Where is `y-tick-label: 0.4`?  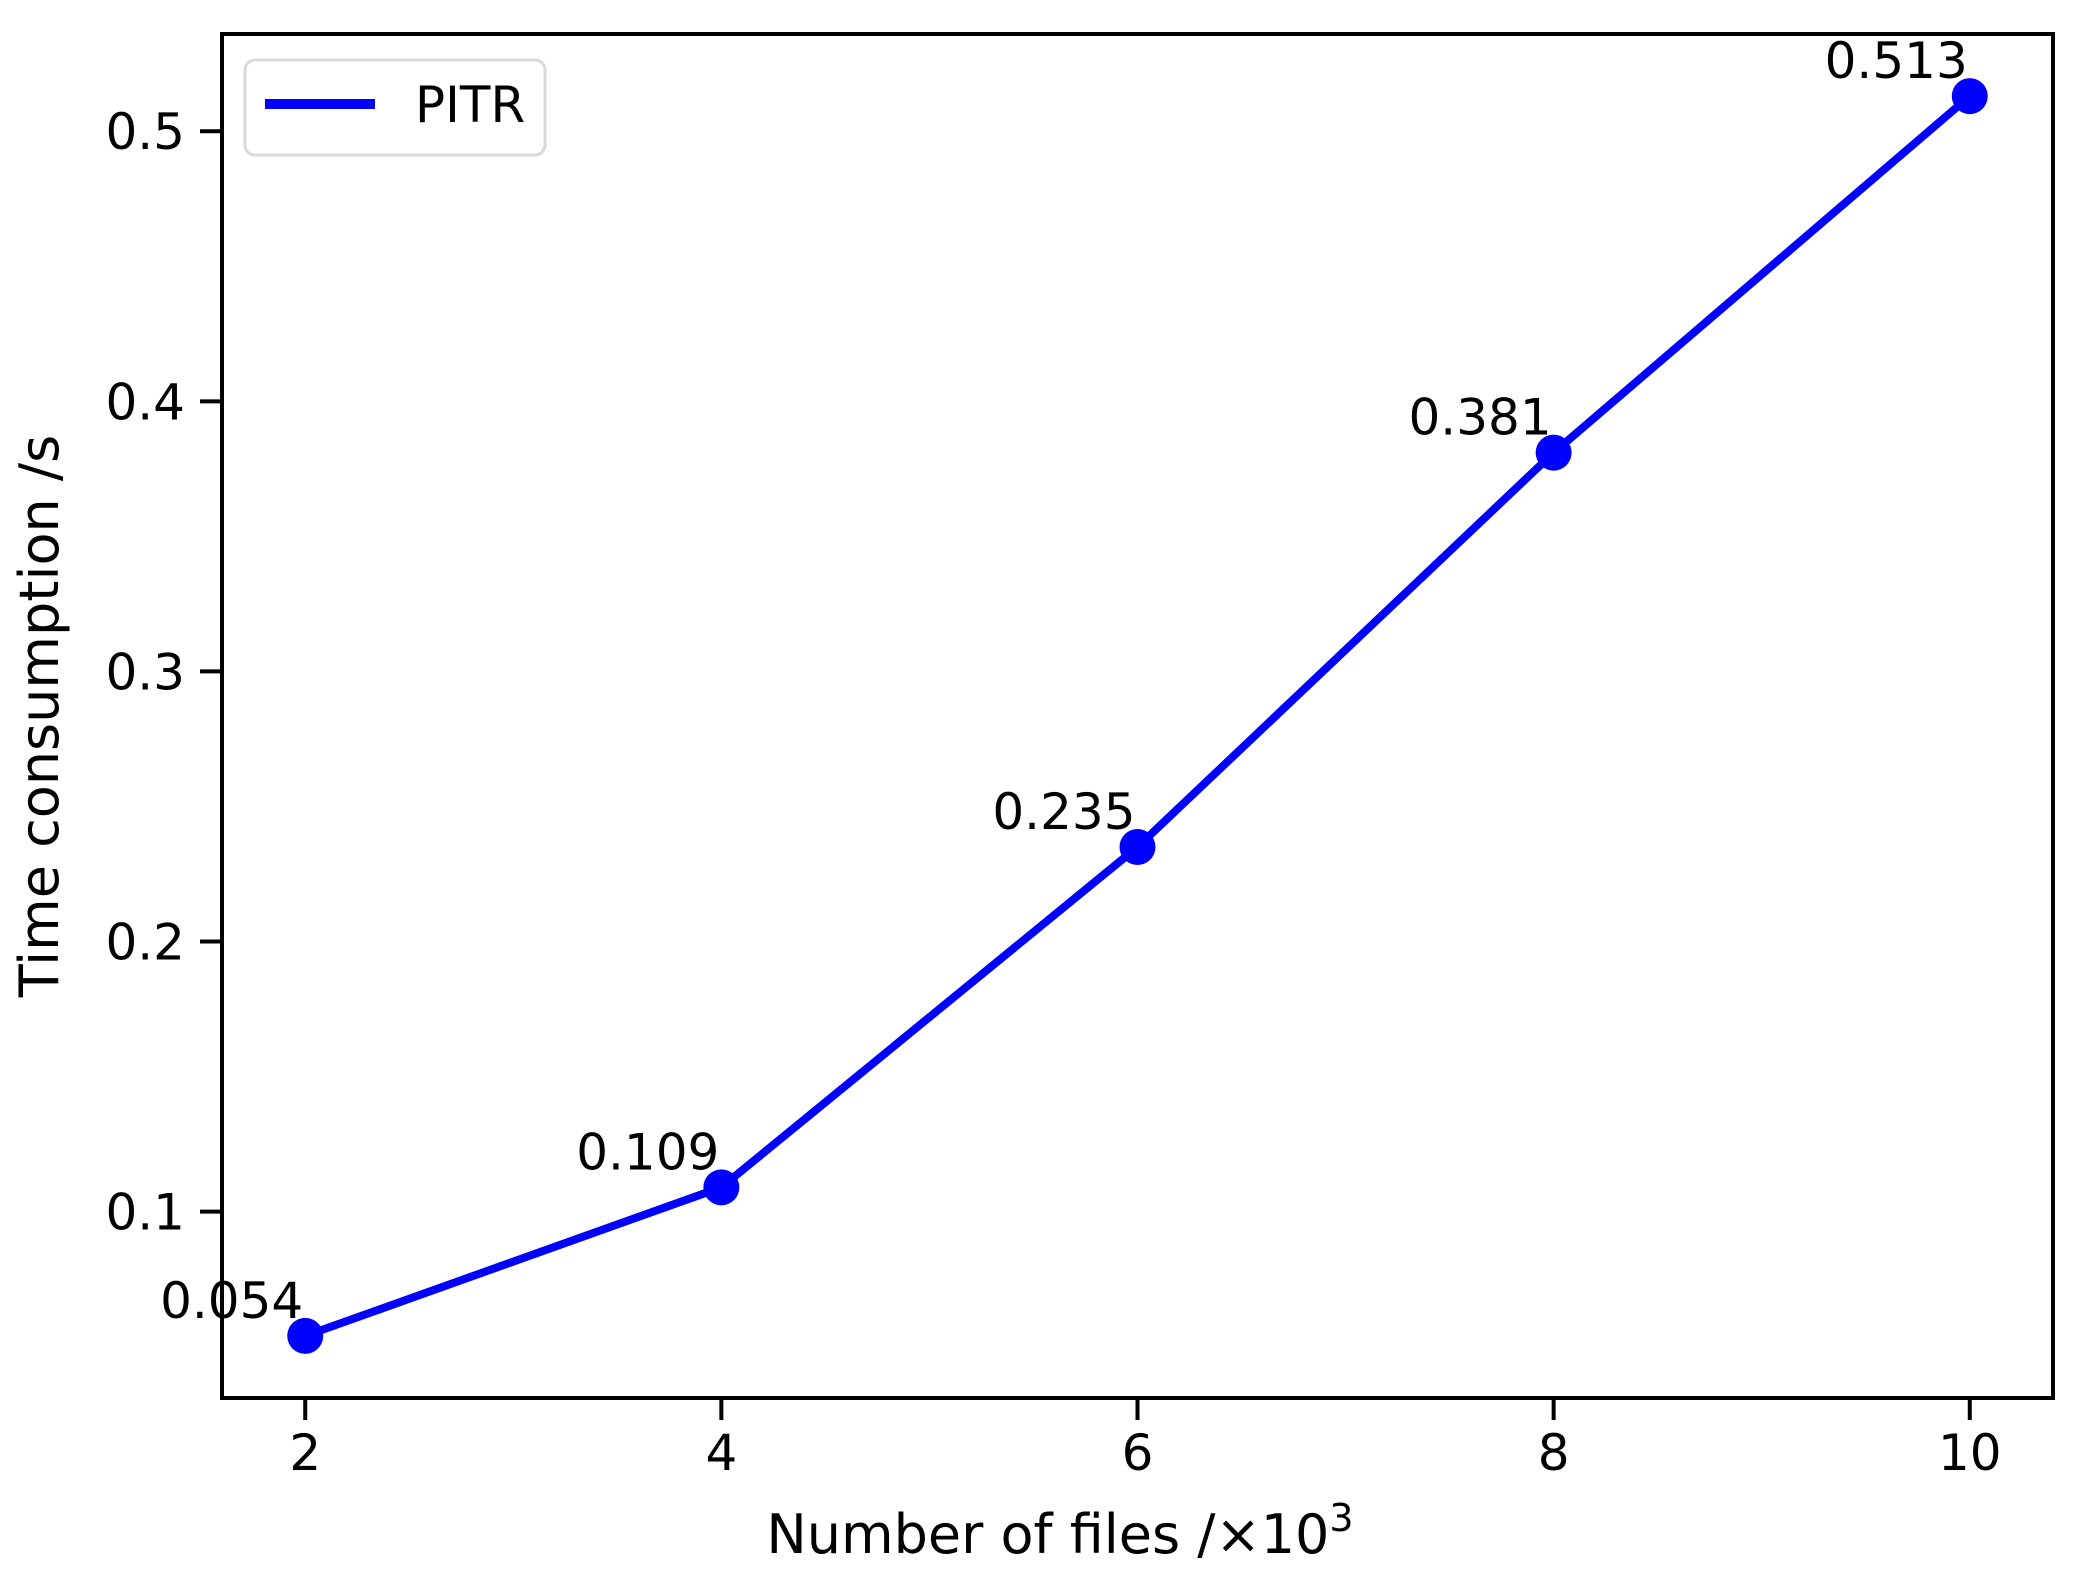 y-tick-label: 0.4 is located at coordinates (145, 402).